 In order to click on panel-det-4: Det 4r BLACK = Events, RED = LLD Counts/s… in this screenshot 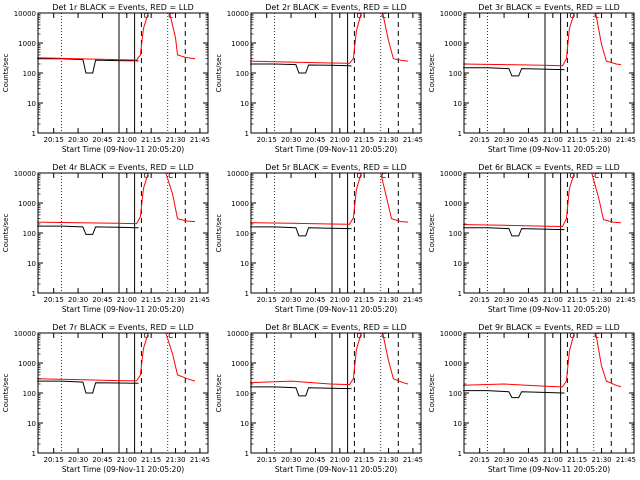, I will do `click(106, 238)`.